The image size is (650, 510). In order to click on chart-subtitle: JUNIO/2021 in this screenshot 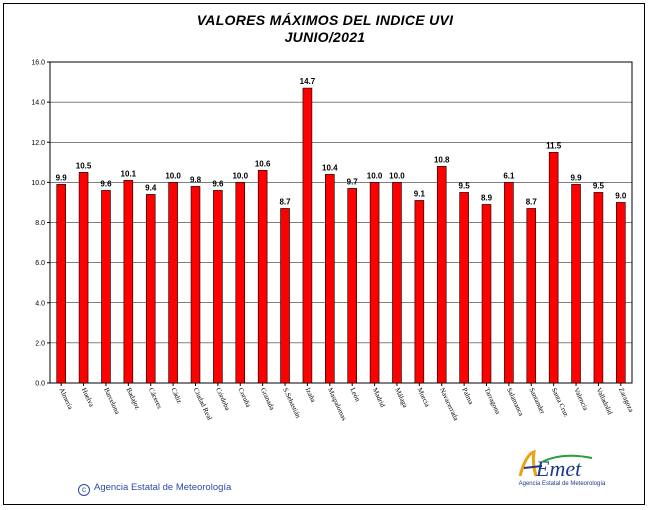, I will do `click(325, 37)`.